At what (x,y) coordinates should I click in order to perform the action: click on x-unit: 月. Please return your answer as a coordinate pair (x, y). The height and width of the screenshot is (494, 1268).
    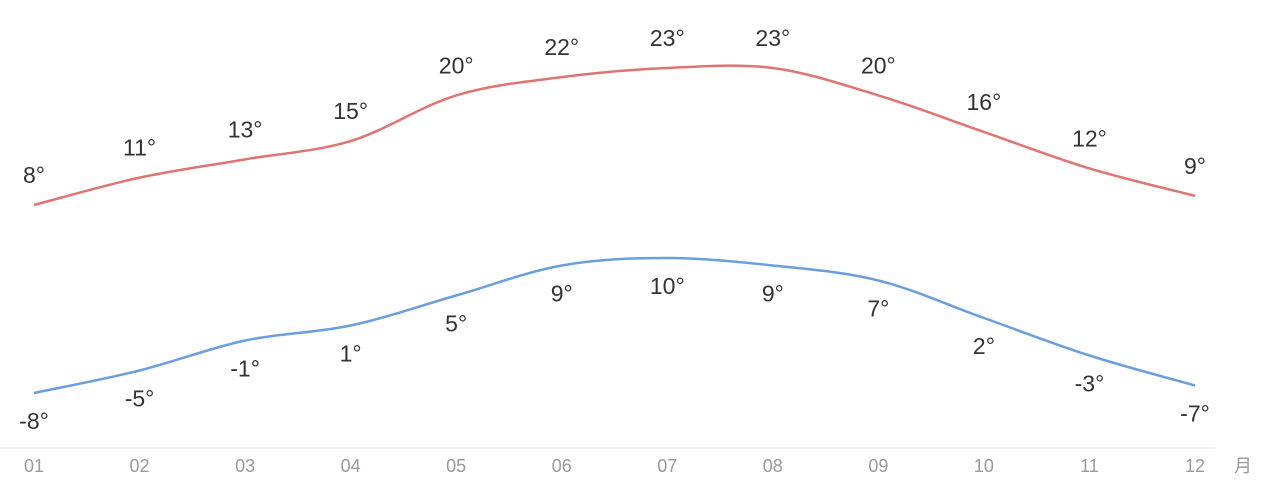
    Looking at the image, I should click on (1243, 466).